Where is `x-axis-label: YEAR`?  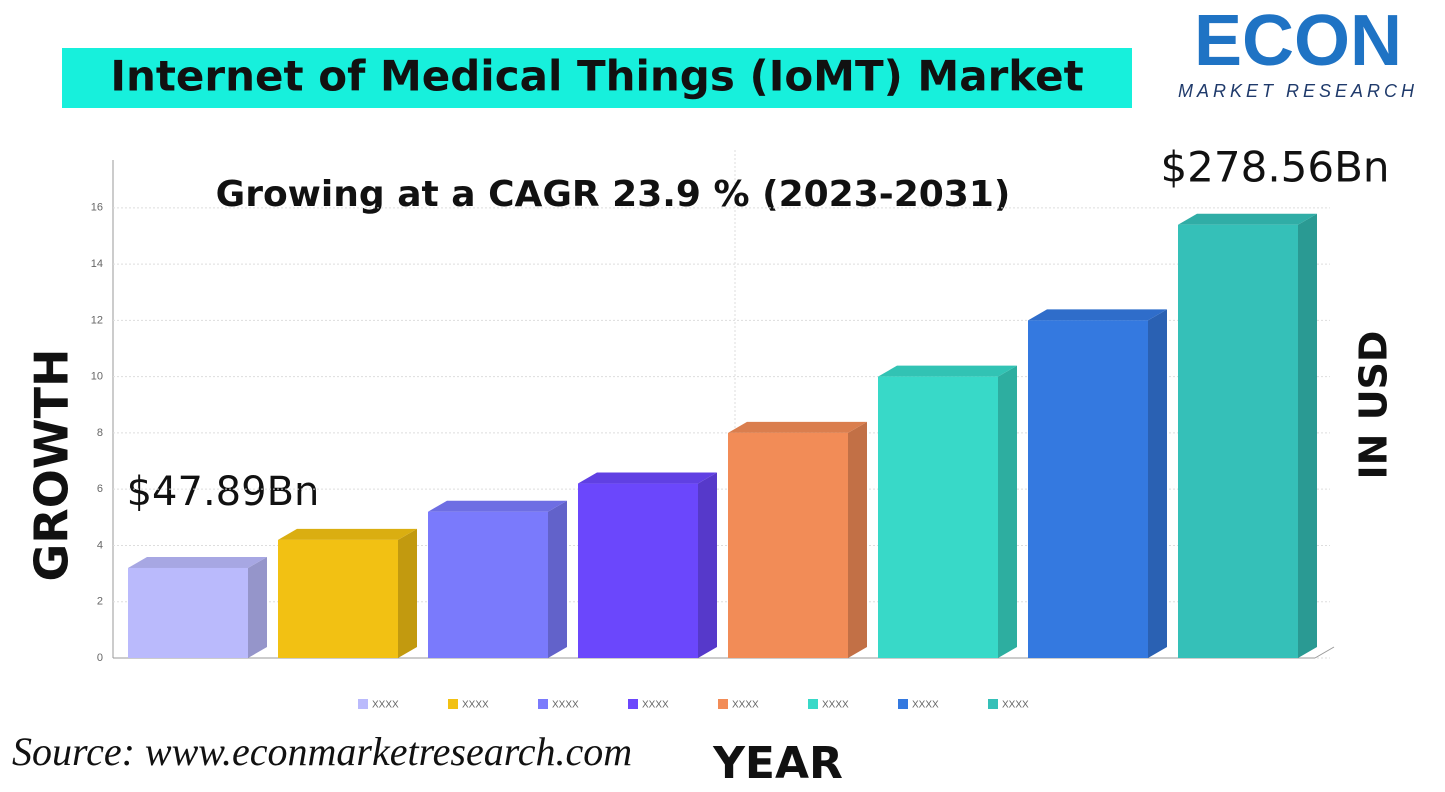 x-axis-label: YEAR is located at coordinates (777, 763).